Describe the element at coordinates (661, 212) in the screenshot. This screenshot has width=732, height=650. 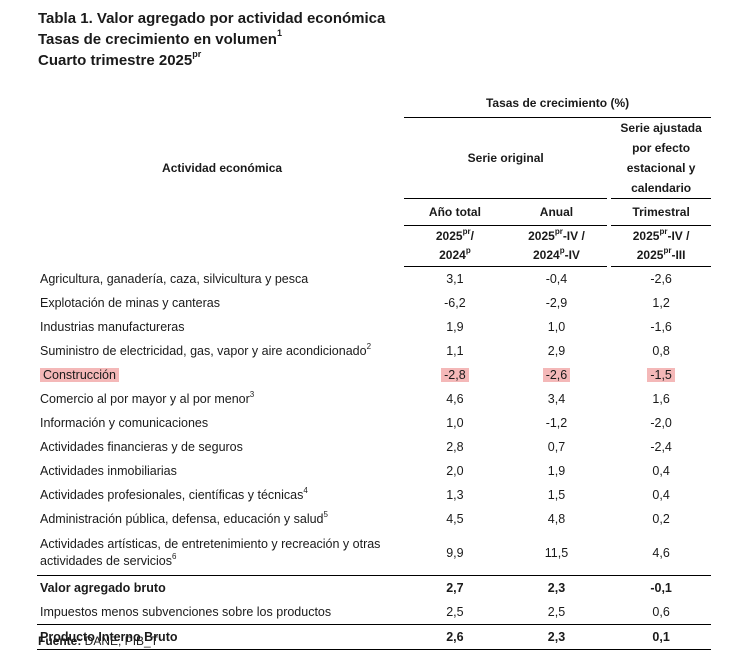
I see `col-quarterly-header: Trimestral` at that location.